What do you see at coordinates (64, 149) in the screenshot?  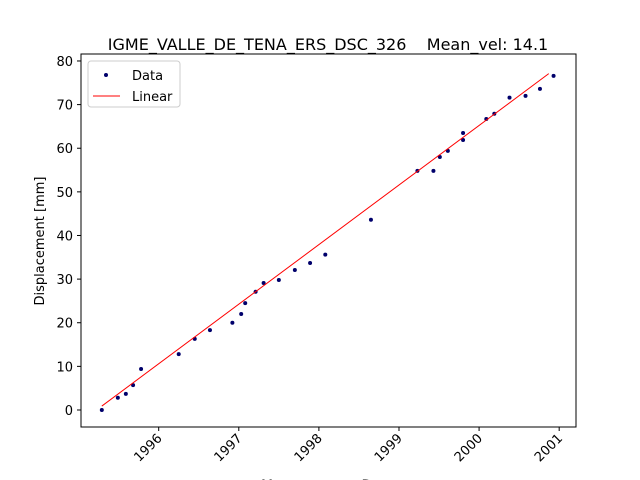 I see `y-tick-label: 60` at bounding box center [64, 149].